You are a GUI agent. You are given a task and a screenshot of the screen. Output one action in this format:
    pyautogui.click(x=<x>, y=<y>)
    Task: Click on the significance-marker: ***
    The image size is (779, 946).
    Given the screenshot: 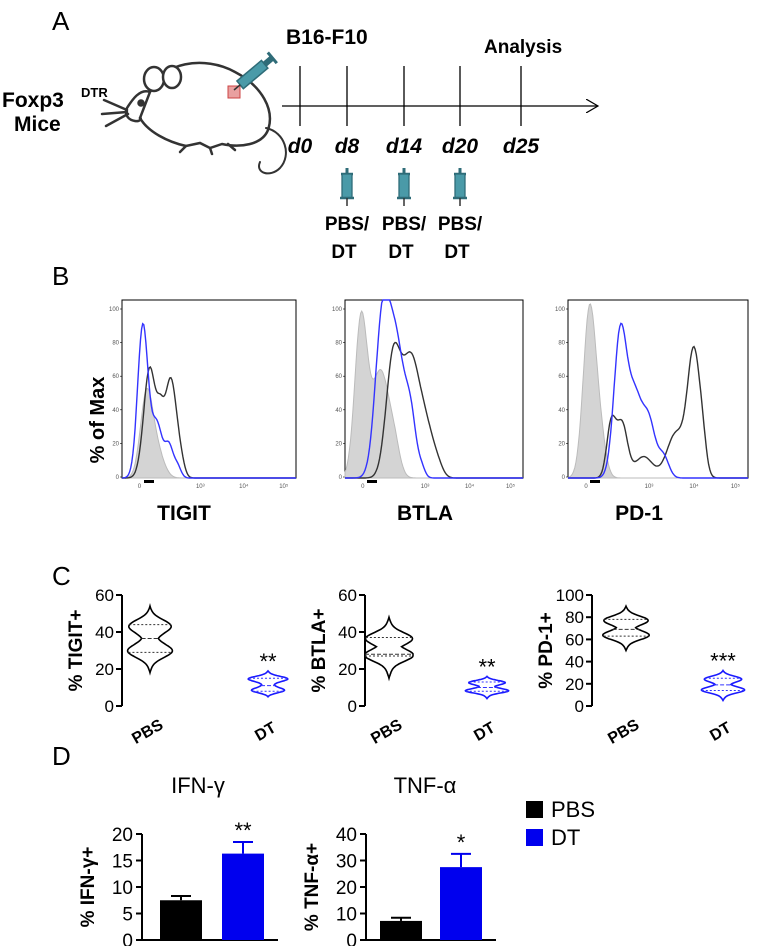 What is the action you would take?
    pyautogui.click(x=723, y=660)
    